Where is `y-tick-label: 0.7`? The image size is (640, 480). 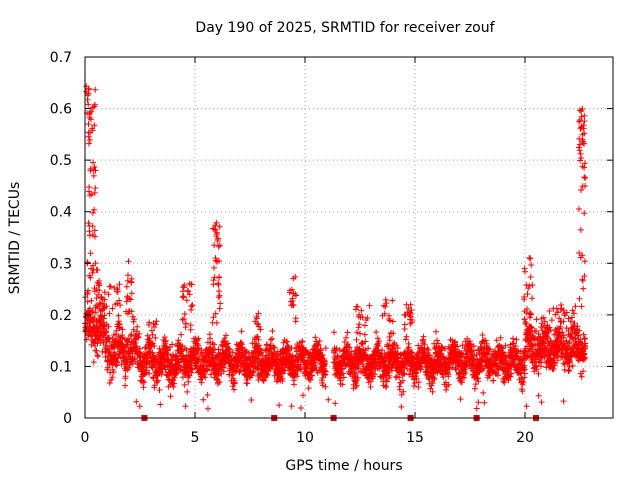 y-tick-label: 0.7 is located at coordinates (61, 58).